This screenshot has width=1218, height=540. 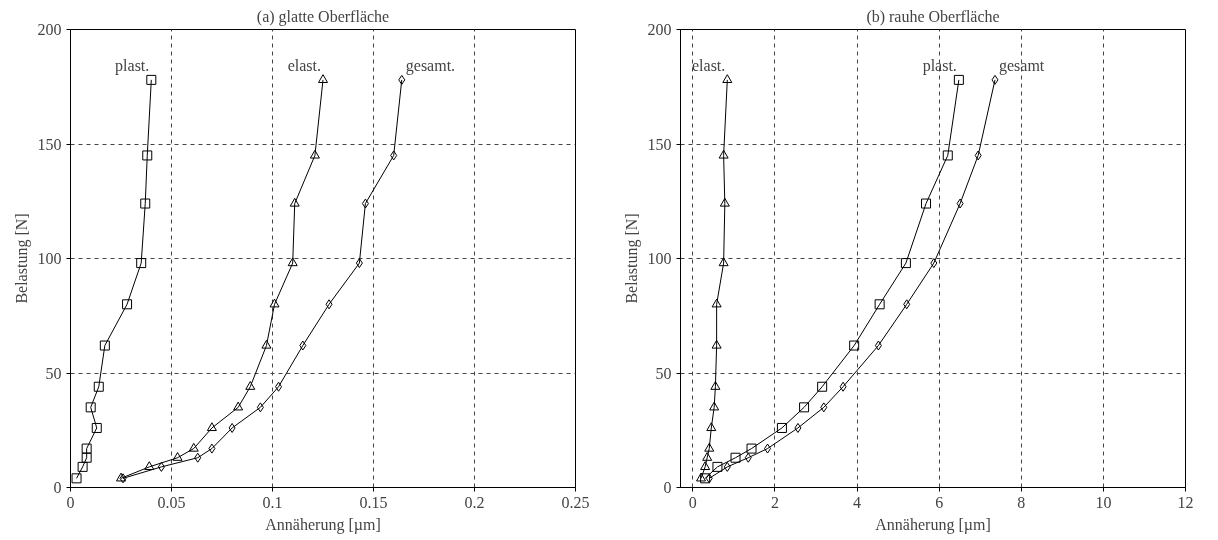 What do you see at coordinates (272, 502) in the screenshot?
I see `x-tick-label: 0.1` at bounding box center [272, 502].